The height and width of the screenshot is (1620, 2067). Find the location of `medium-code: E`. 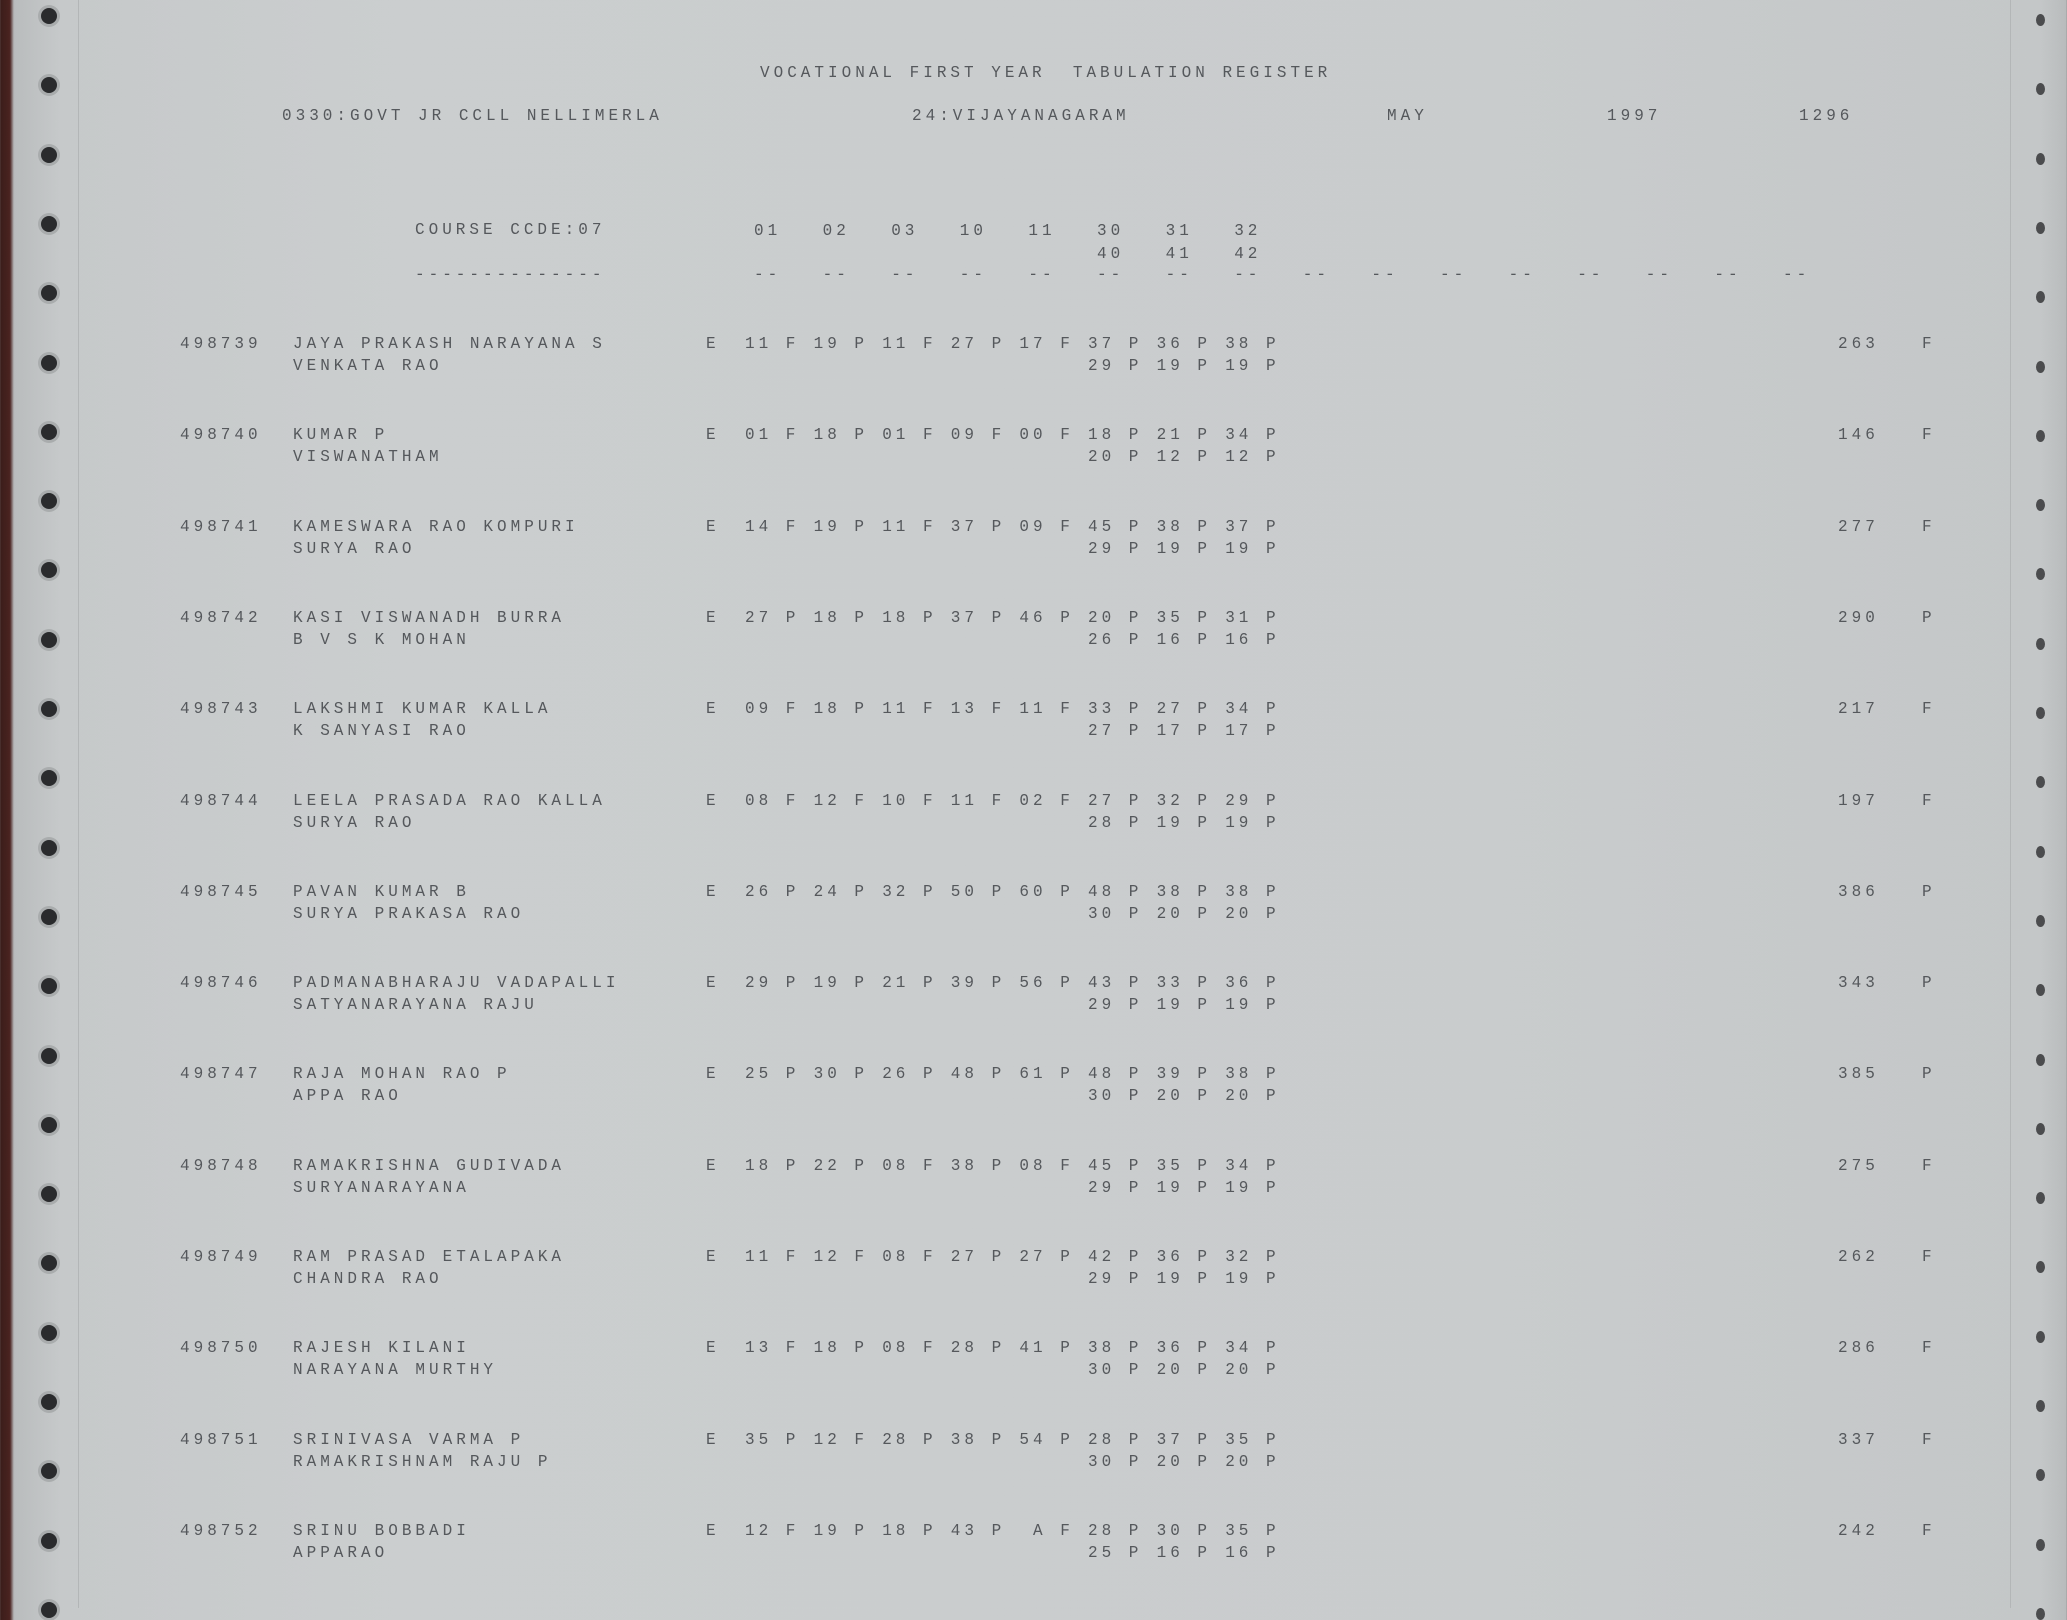

medium-code: E is located at coordinates (713, 1166).